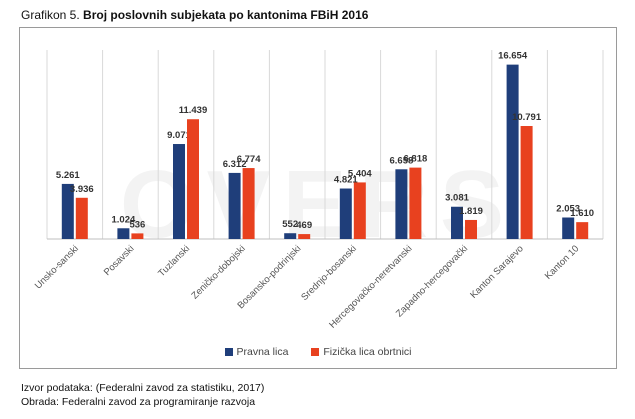 The width and height of the screenshot is (635, 419). What do you see at coordinates (82, 189) in the screenshot?
I see `data-label: 3.936` at bounding box center [82, 189].